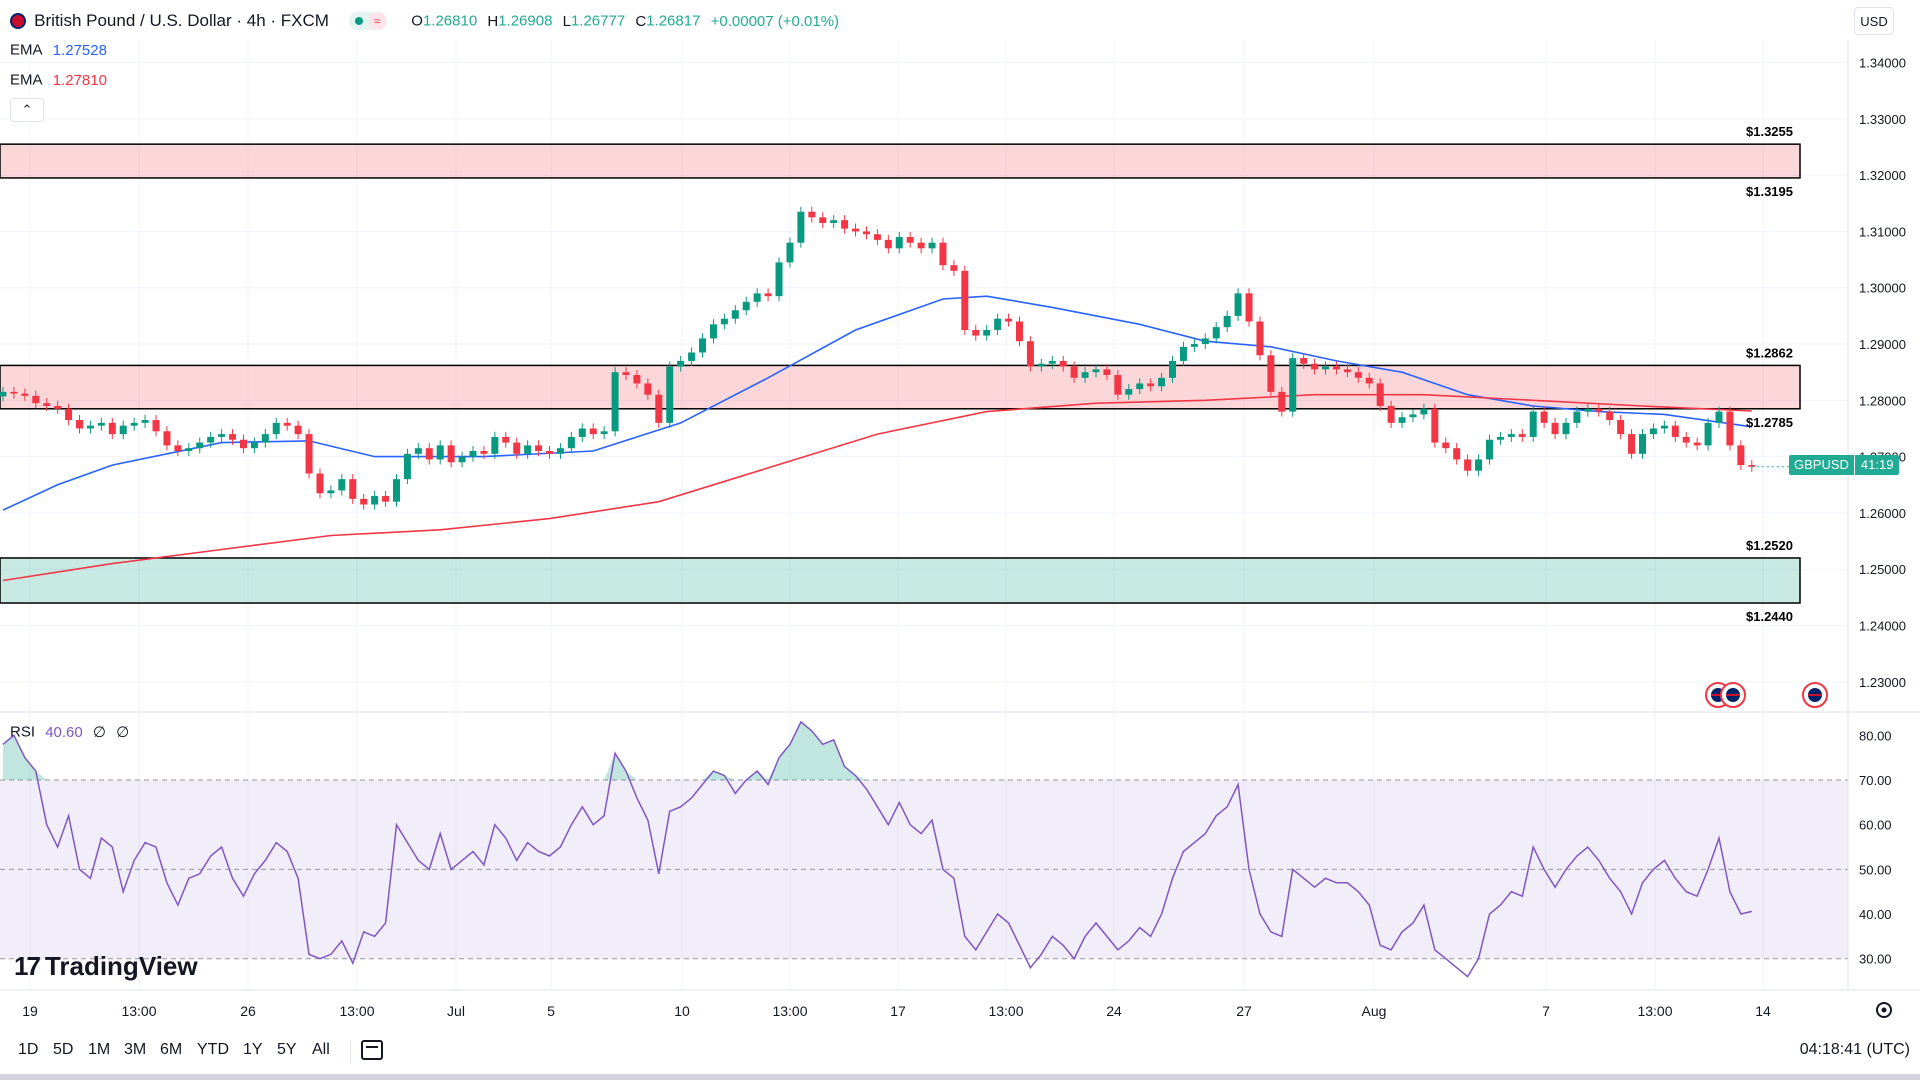 This screenshot has width=1920, height=1080. Describe the element at coordinates (28, 1049) in the screenshot. I see `range-1d-button: 1D` at that location.